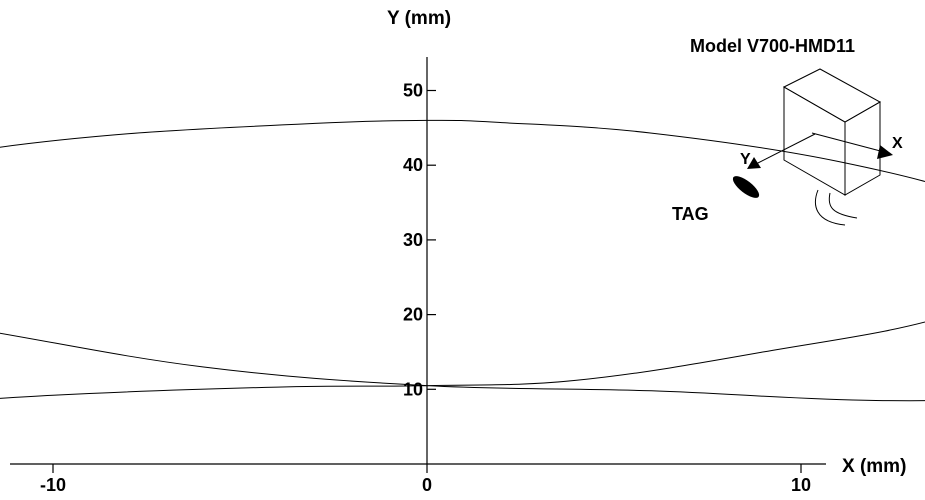 The image size is (925, 500). I want to click on tag-label: TAG, so click(690, 214).